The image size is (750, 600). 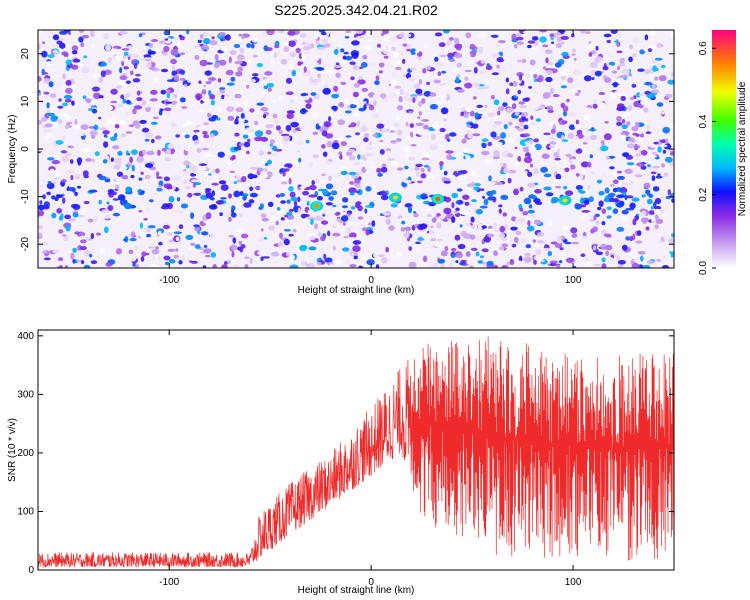 What do you see at coordinates (371, 582) in the screenshot?
I see `x-tick-label: 0` at bounding box center [371, 582].